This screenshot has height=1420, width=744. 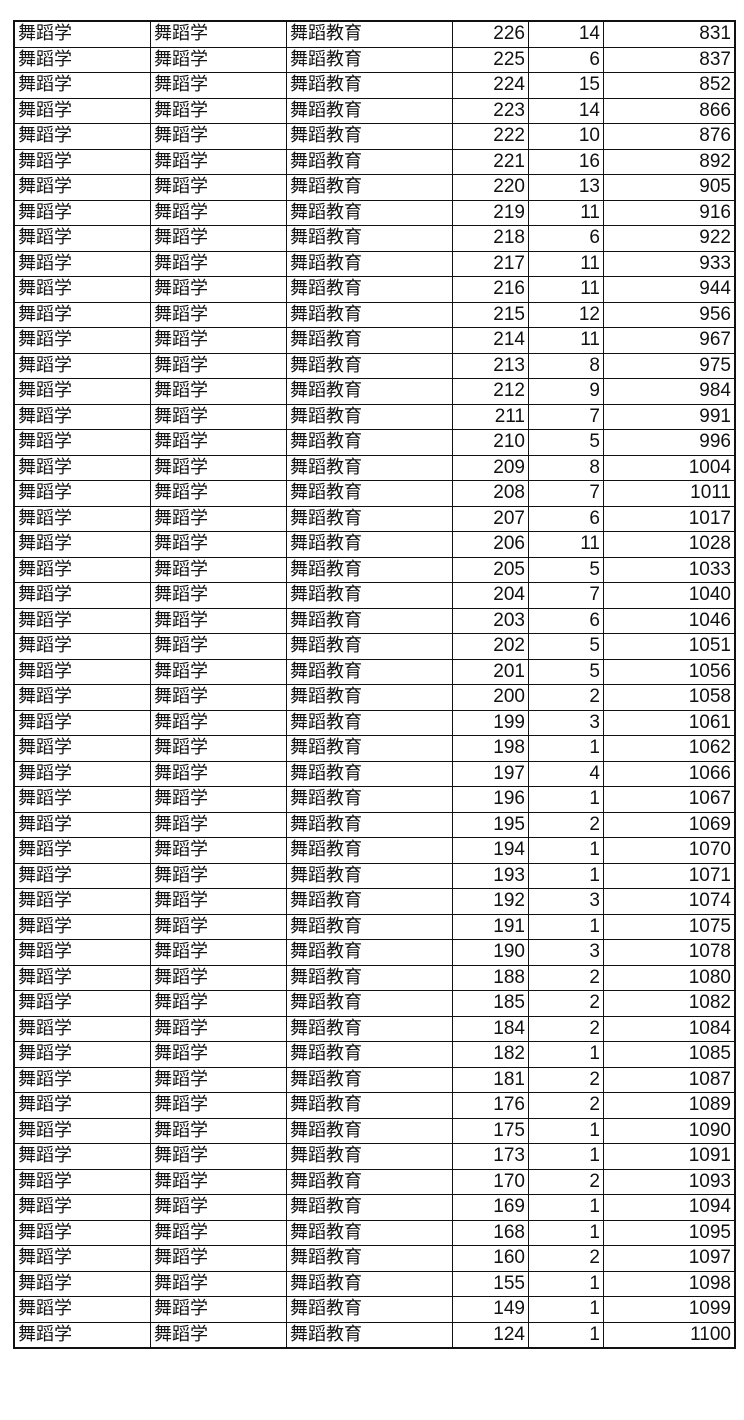 I want to click on table-row: 舞蹈学 舞蹈学 舞蹈教育 176 2 1089, so click(x=374, y=1105).